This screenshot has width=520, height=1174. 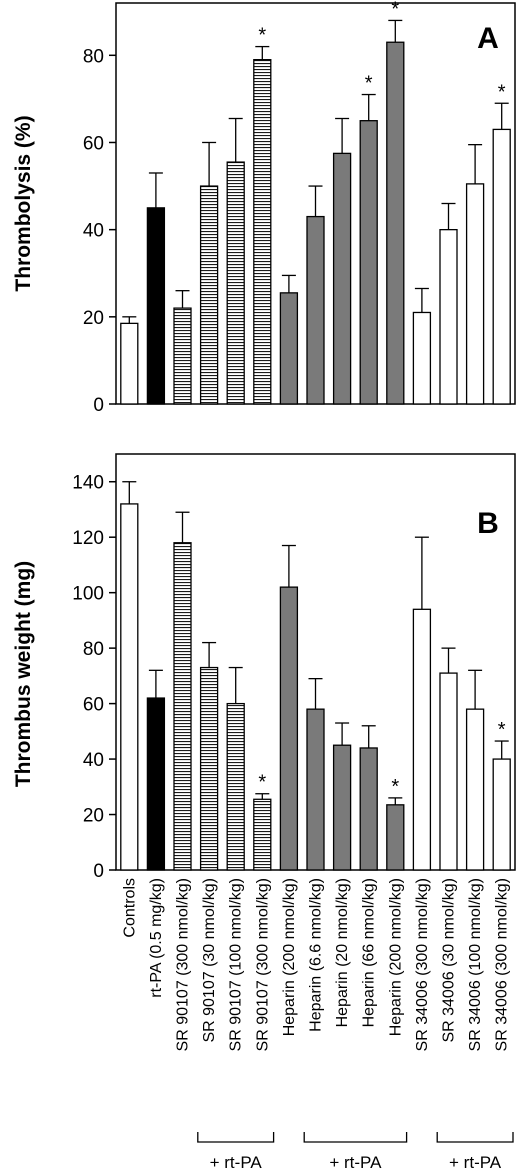 What do you see at coordinates (342, 952) in the screenshot?
I see `category-label: Heparin (20 nmol/kg)` at bounding box center [342, 952].